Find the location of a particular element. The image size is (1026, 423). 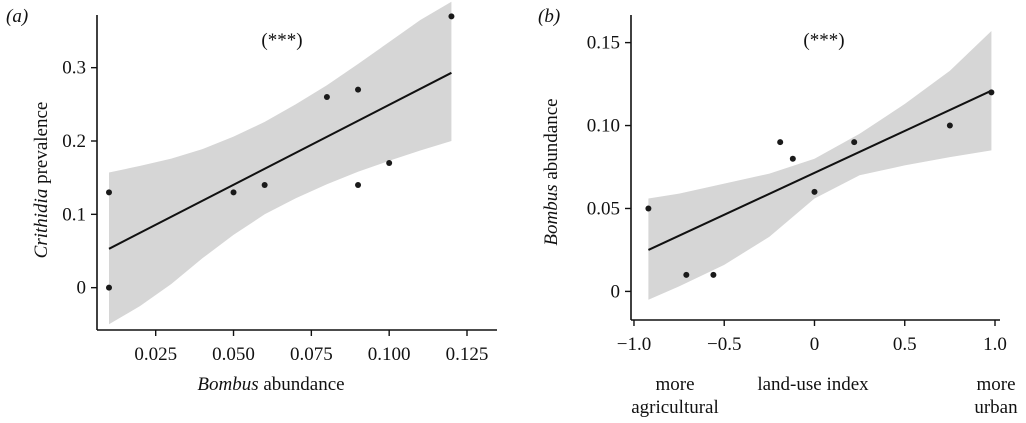

panel-b-y-tick-label: 0 is located at coordinates (616, 291).